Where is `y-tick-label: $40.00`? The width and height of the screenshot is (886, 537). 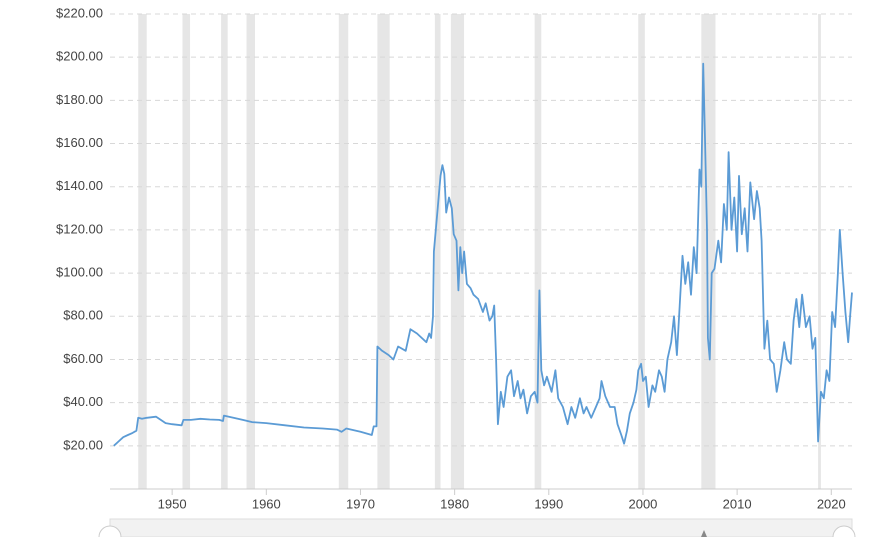 y-tick-label: $40.00 is located at coordinates (83, 401).